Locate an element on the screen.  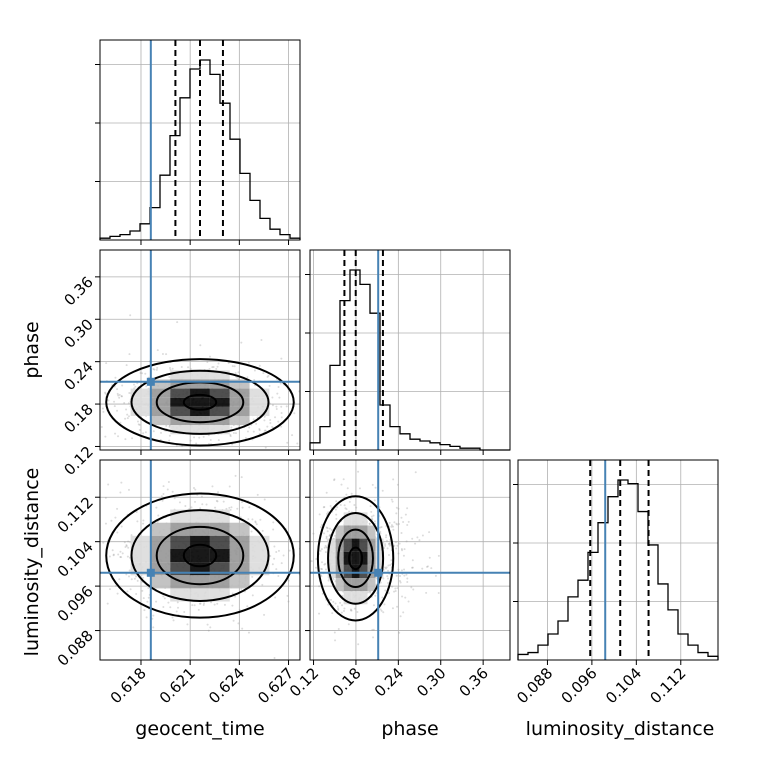
xtick-label-phase: 0.36 is located at coordinates (474, 682).